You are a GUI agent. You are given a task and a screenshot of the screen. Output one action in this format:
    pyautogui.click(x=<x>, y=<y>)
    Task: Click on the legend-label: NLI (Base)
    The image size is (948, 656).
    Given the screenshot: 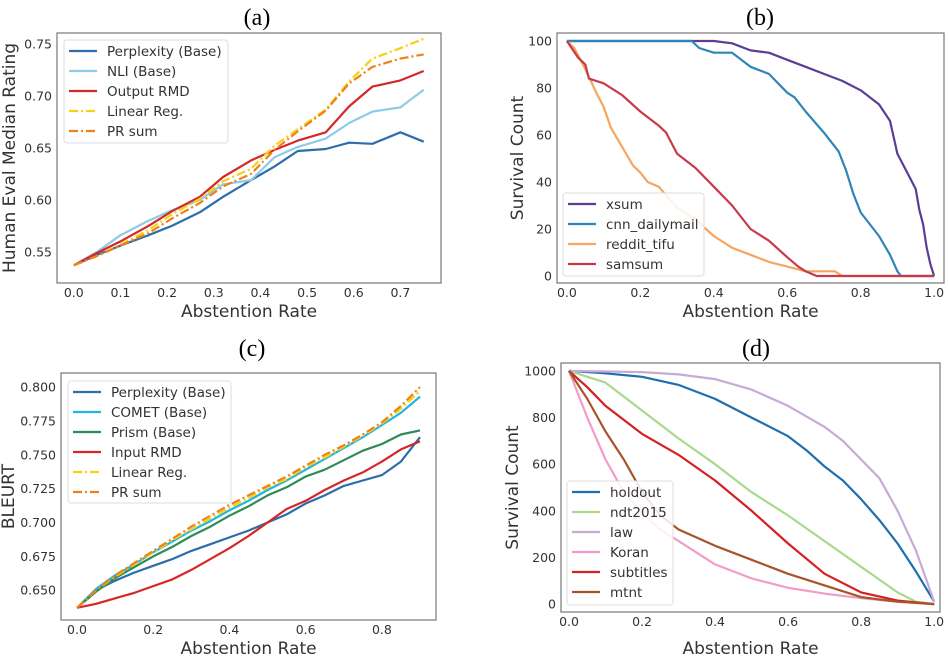 What is the action you would take?
    pyautogui.click(x=141, y=72)
    